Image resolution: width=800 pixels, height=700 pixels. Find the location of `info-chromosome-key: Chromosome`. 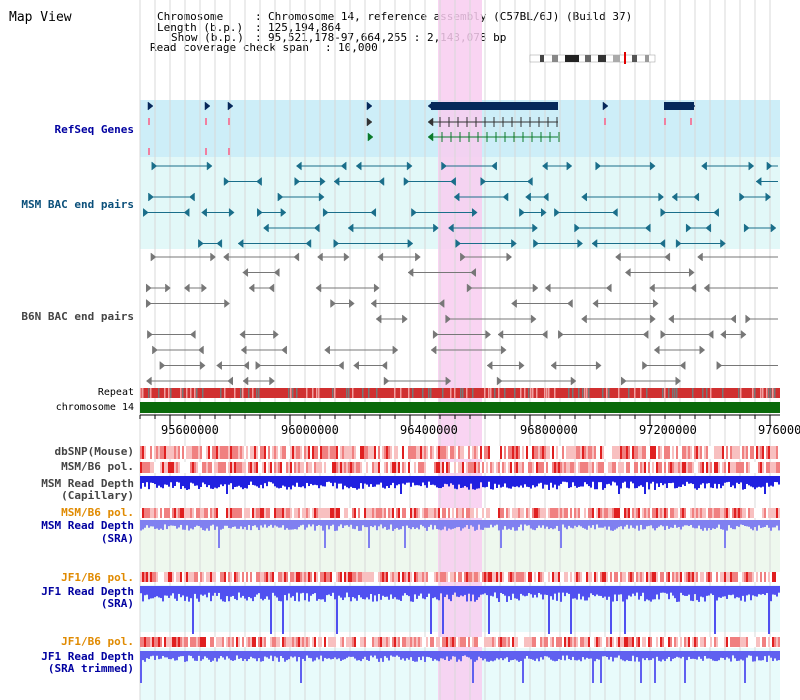

info-chromosome-key: Chromosome is located at coordinates (190, 16).